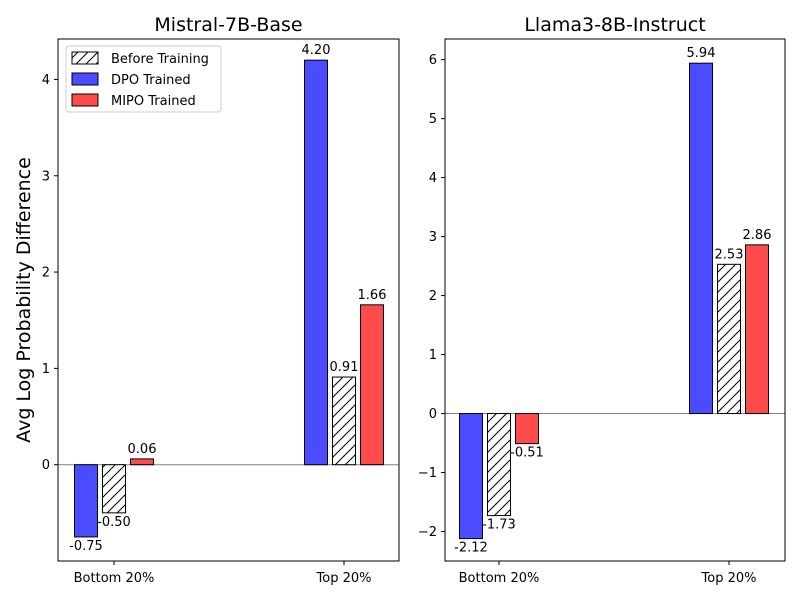 This screenshot has height=600, width=800. What do you see at coordinates (527, 453) in the screenshot?
I see `data-label: -0.51` at bounding box center [527, 453].